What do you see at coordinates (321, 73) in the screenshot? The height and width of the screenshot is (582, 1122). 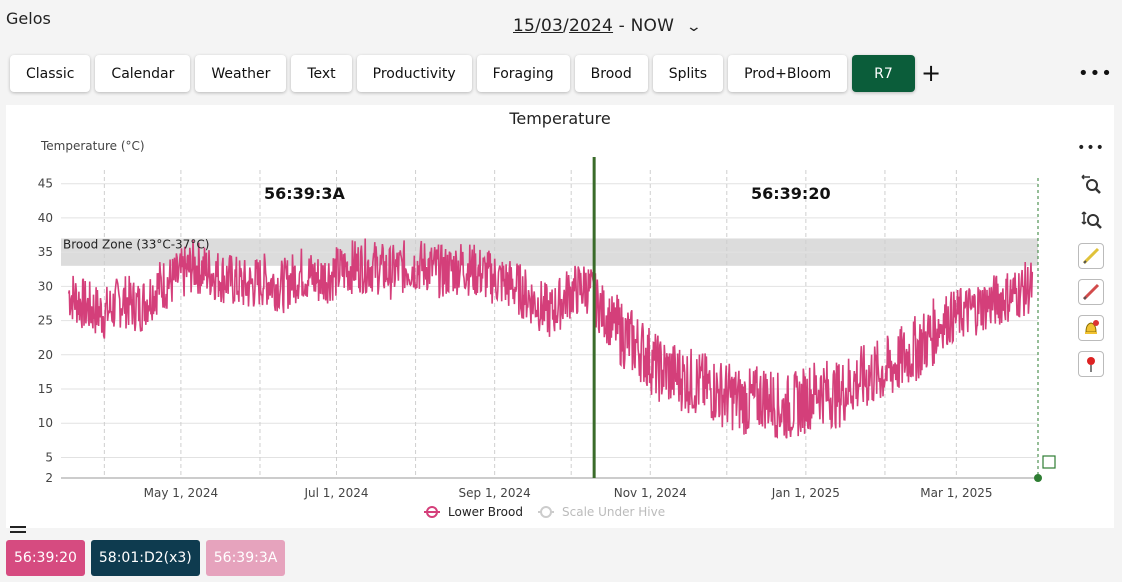 I see `tab-text: Text` at bounding box center [321, 73].